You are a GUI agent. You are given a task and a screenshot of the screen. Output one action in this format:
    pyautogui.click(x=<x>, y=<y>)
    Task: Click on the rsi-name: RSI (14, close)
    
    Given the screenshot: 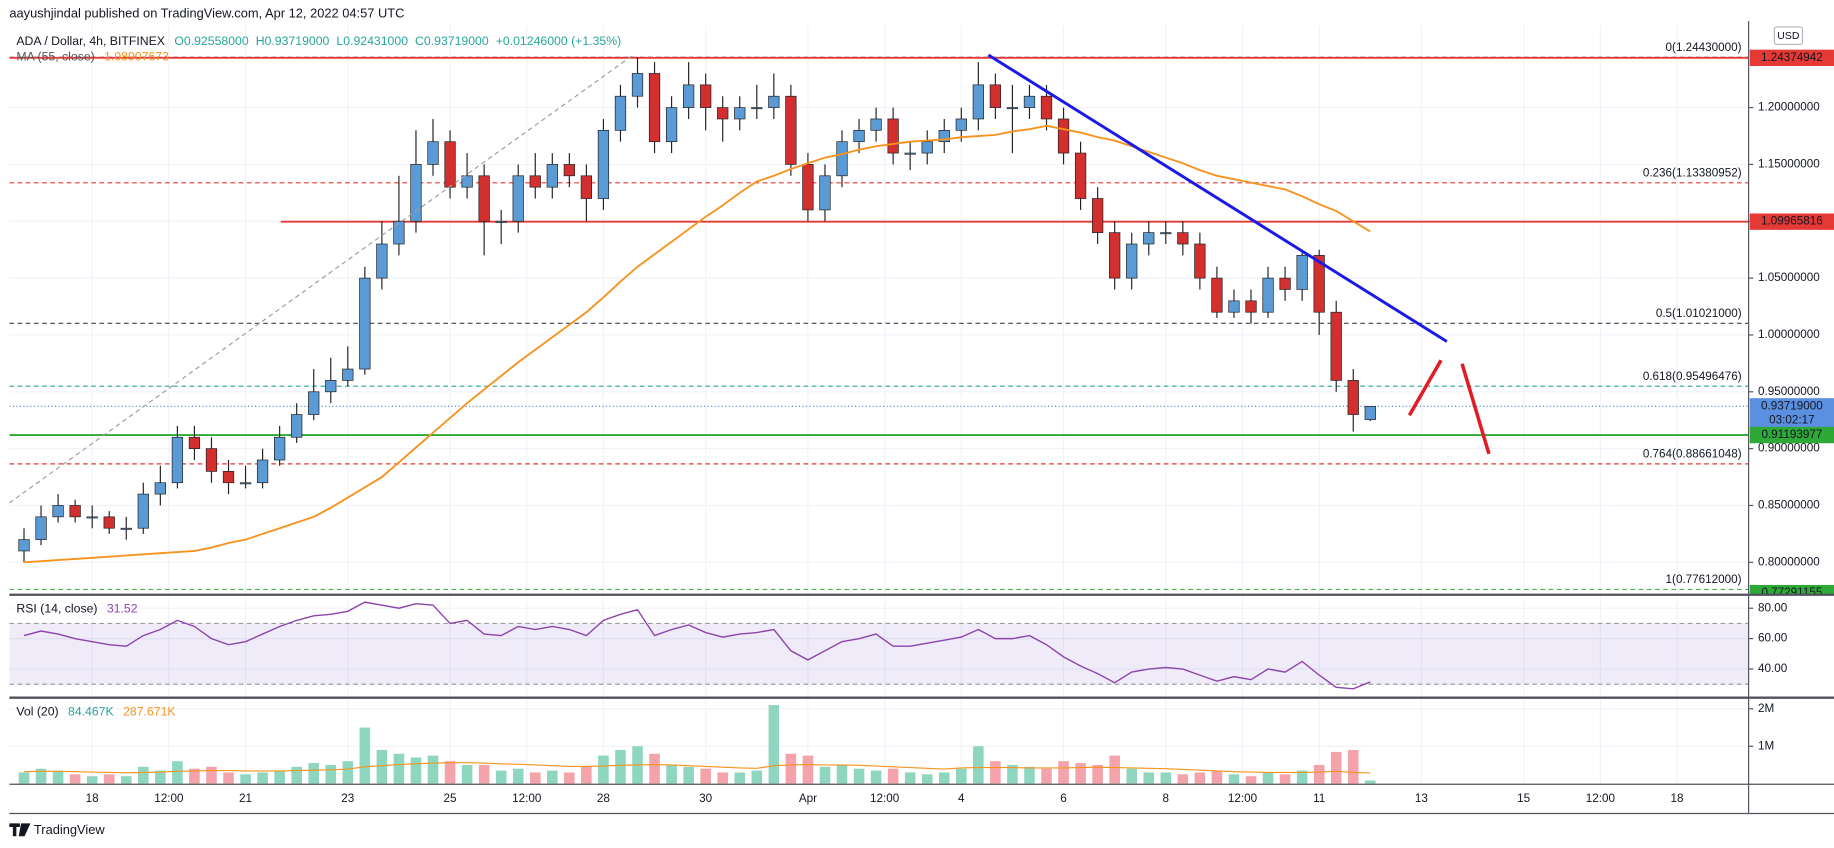 What is the action you would take?
    pyautogui.click(x=56, y=609)
    